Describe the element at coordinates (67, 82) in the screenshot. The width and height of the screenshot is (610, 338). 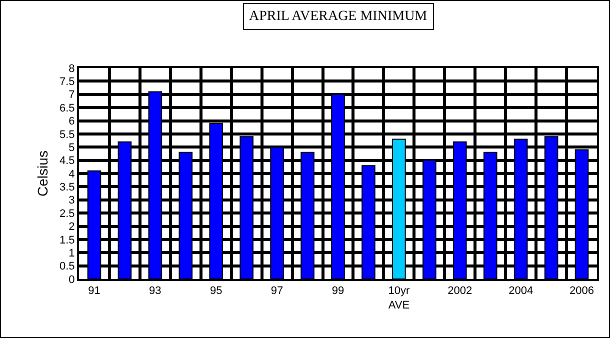
I see `y-tick-label: 7.5` at that location.